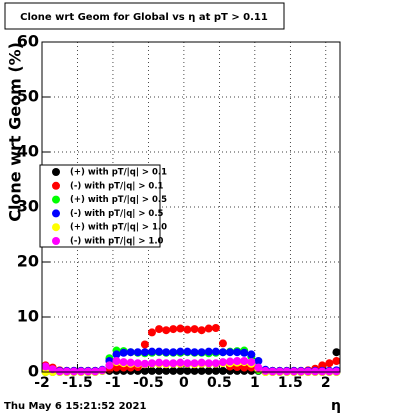 Image resolution: width=400 pixels, height=414 pixels. Describe the element at coordinates (118, 200) in the screenshot. I see `legend-label: (+) with pT/|q| > 0.5` at that location.